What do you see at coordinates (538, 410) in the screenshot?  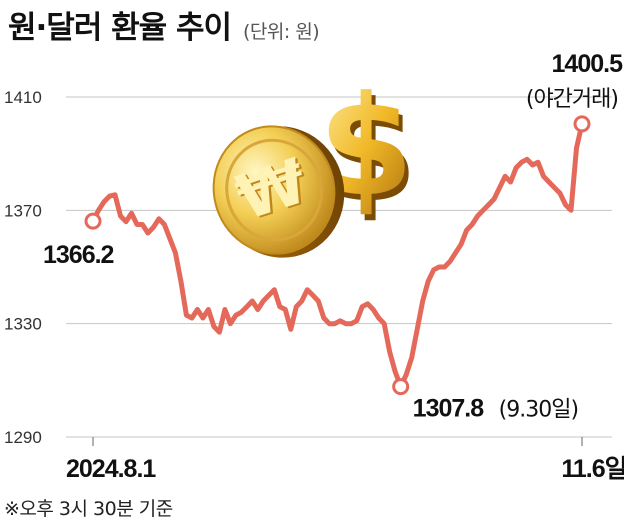 I see `value-note: (9.30일)` at bounding box center [538, 410].